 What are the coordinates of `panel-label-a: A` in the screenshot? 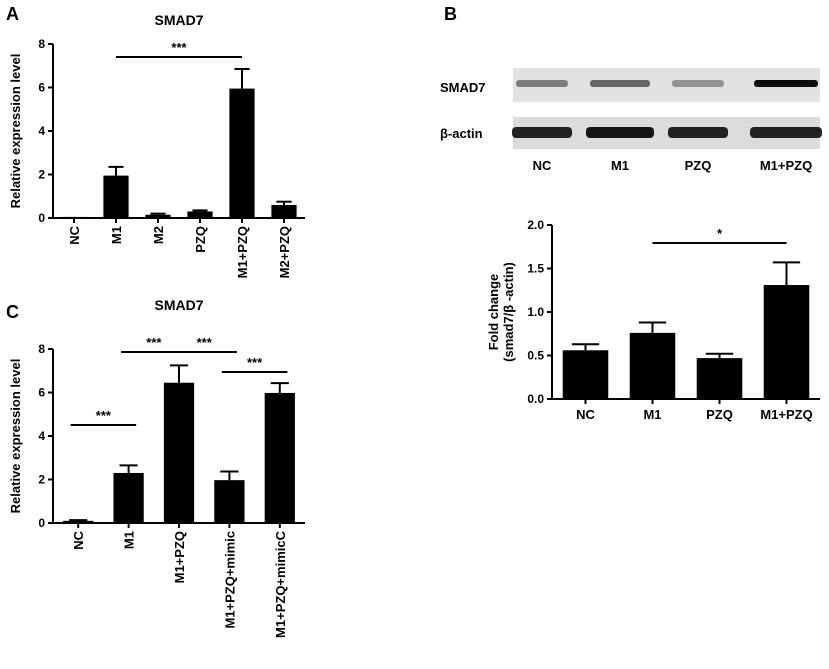 It's located at (12, 14).